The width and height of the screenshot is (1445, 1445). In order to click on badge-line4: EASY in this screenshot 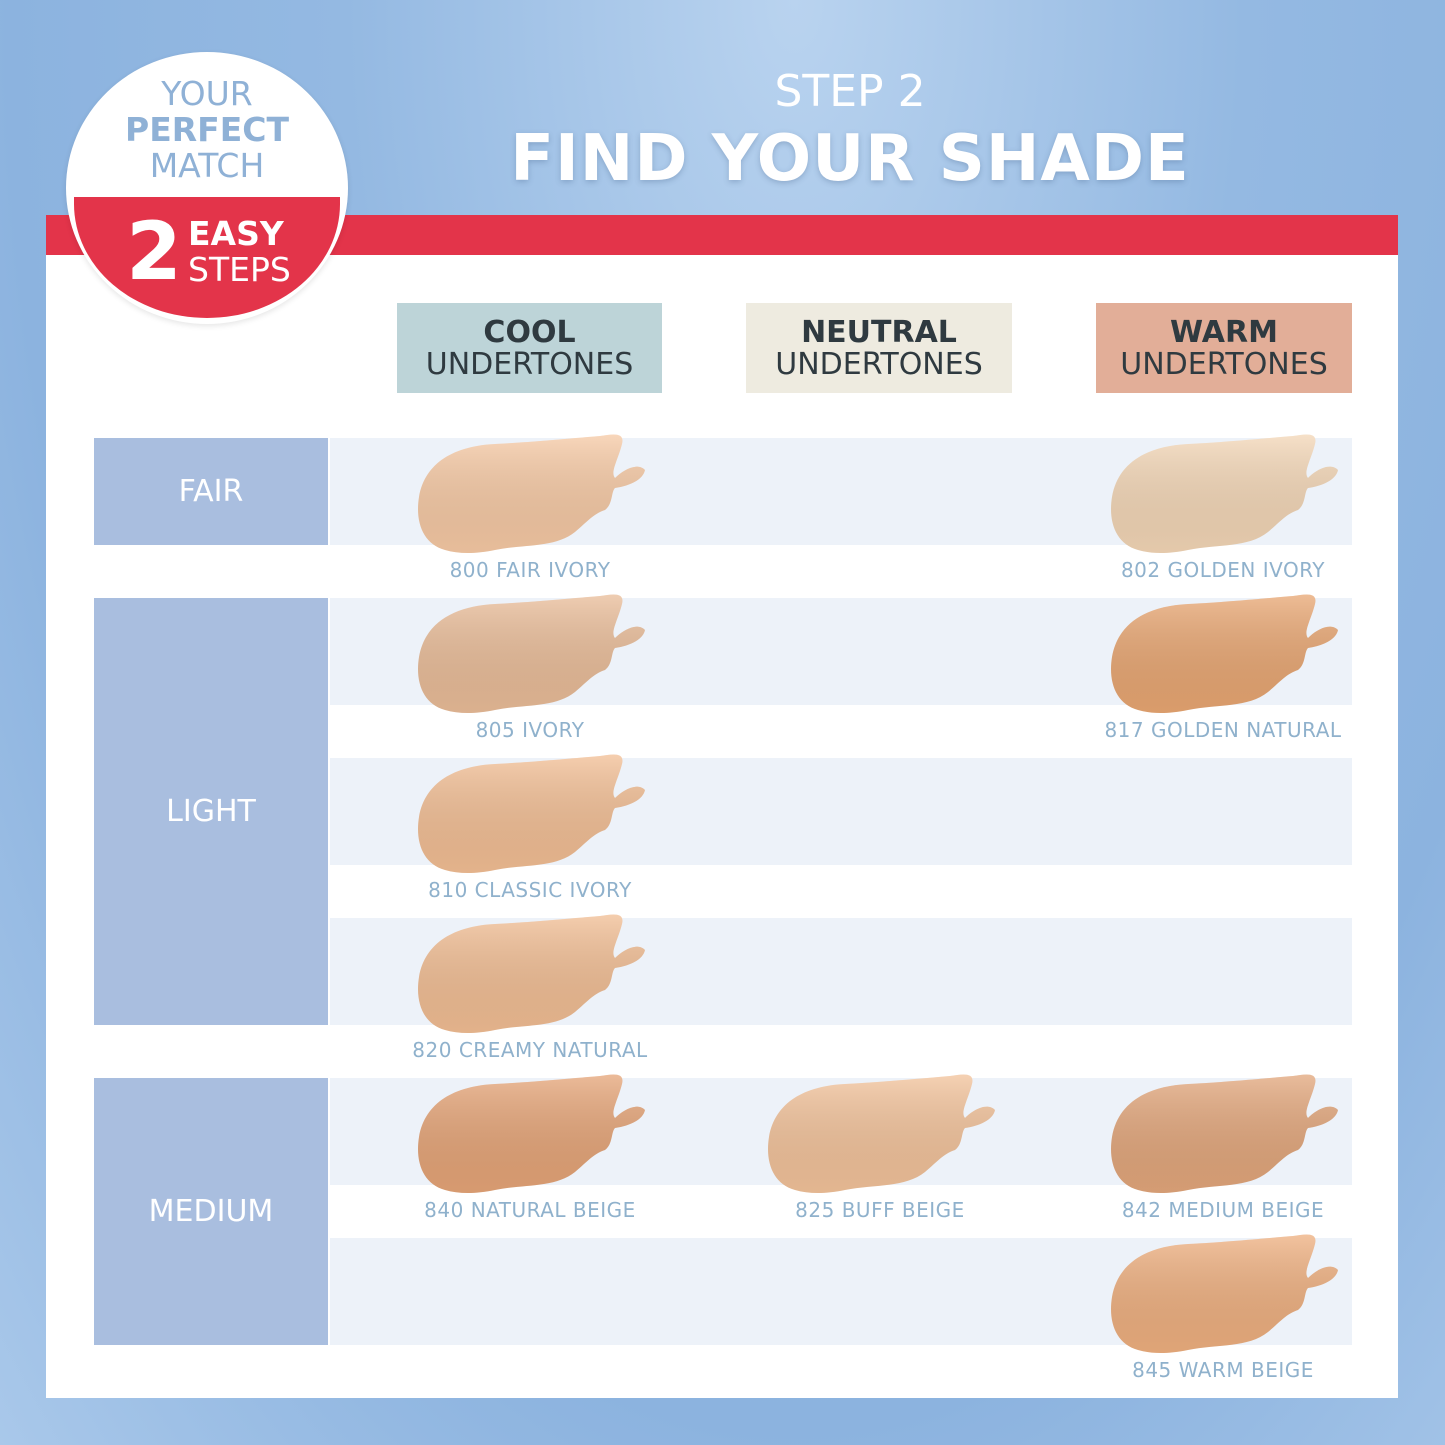, I will do `click(236, 233)`.